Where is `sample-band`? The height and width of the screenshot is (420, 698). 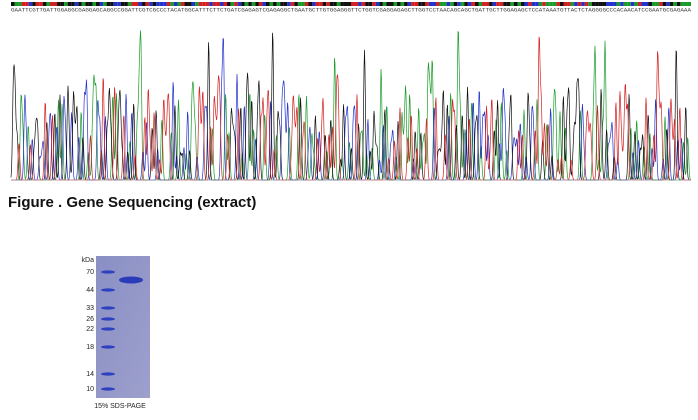 sample-band is located at coordinates (131, 280).